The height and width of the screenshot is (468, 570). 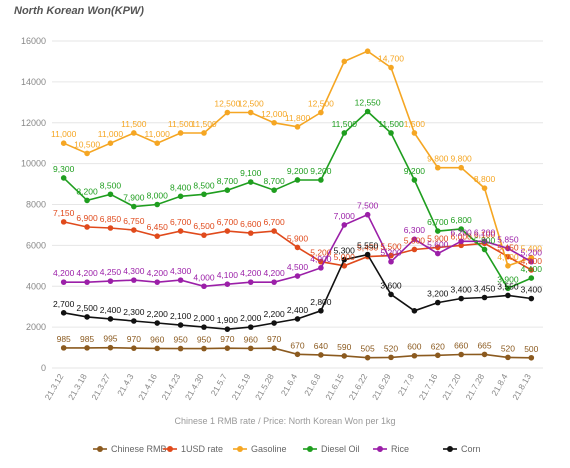 What do you see at coordinates (264, 387) in the screenshot?
I see `x-tick-label: 21.5.28` at bounding box center [264, 387].